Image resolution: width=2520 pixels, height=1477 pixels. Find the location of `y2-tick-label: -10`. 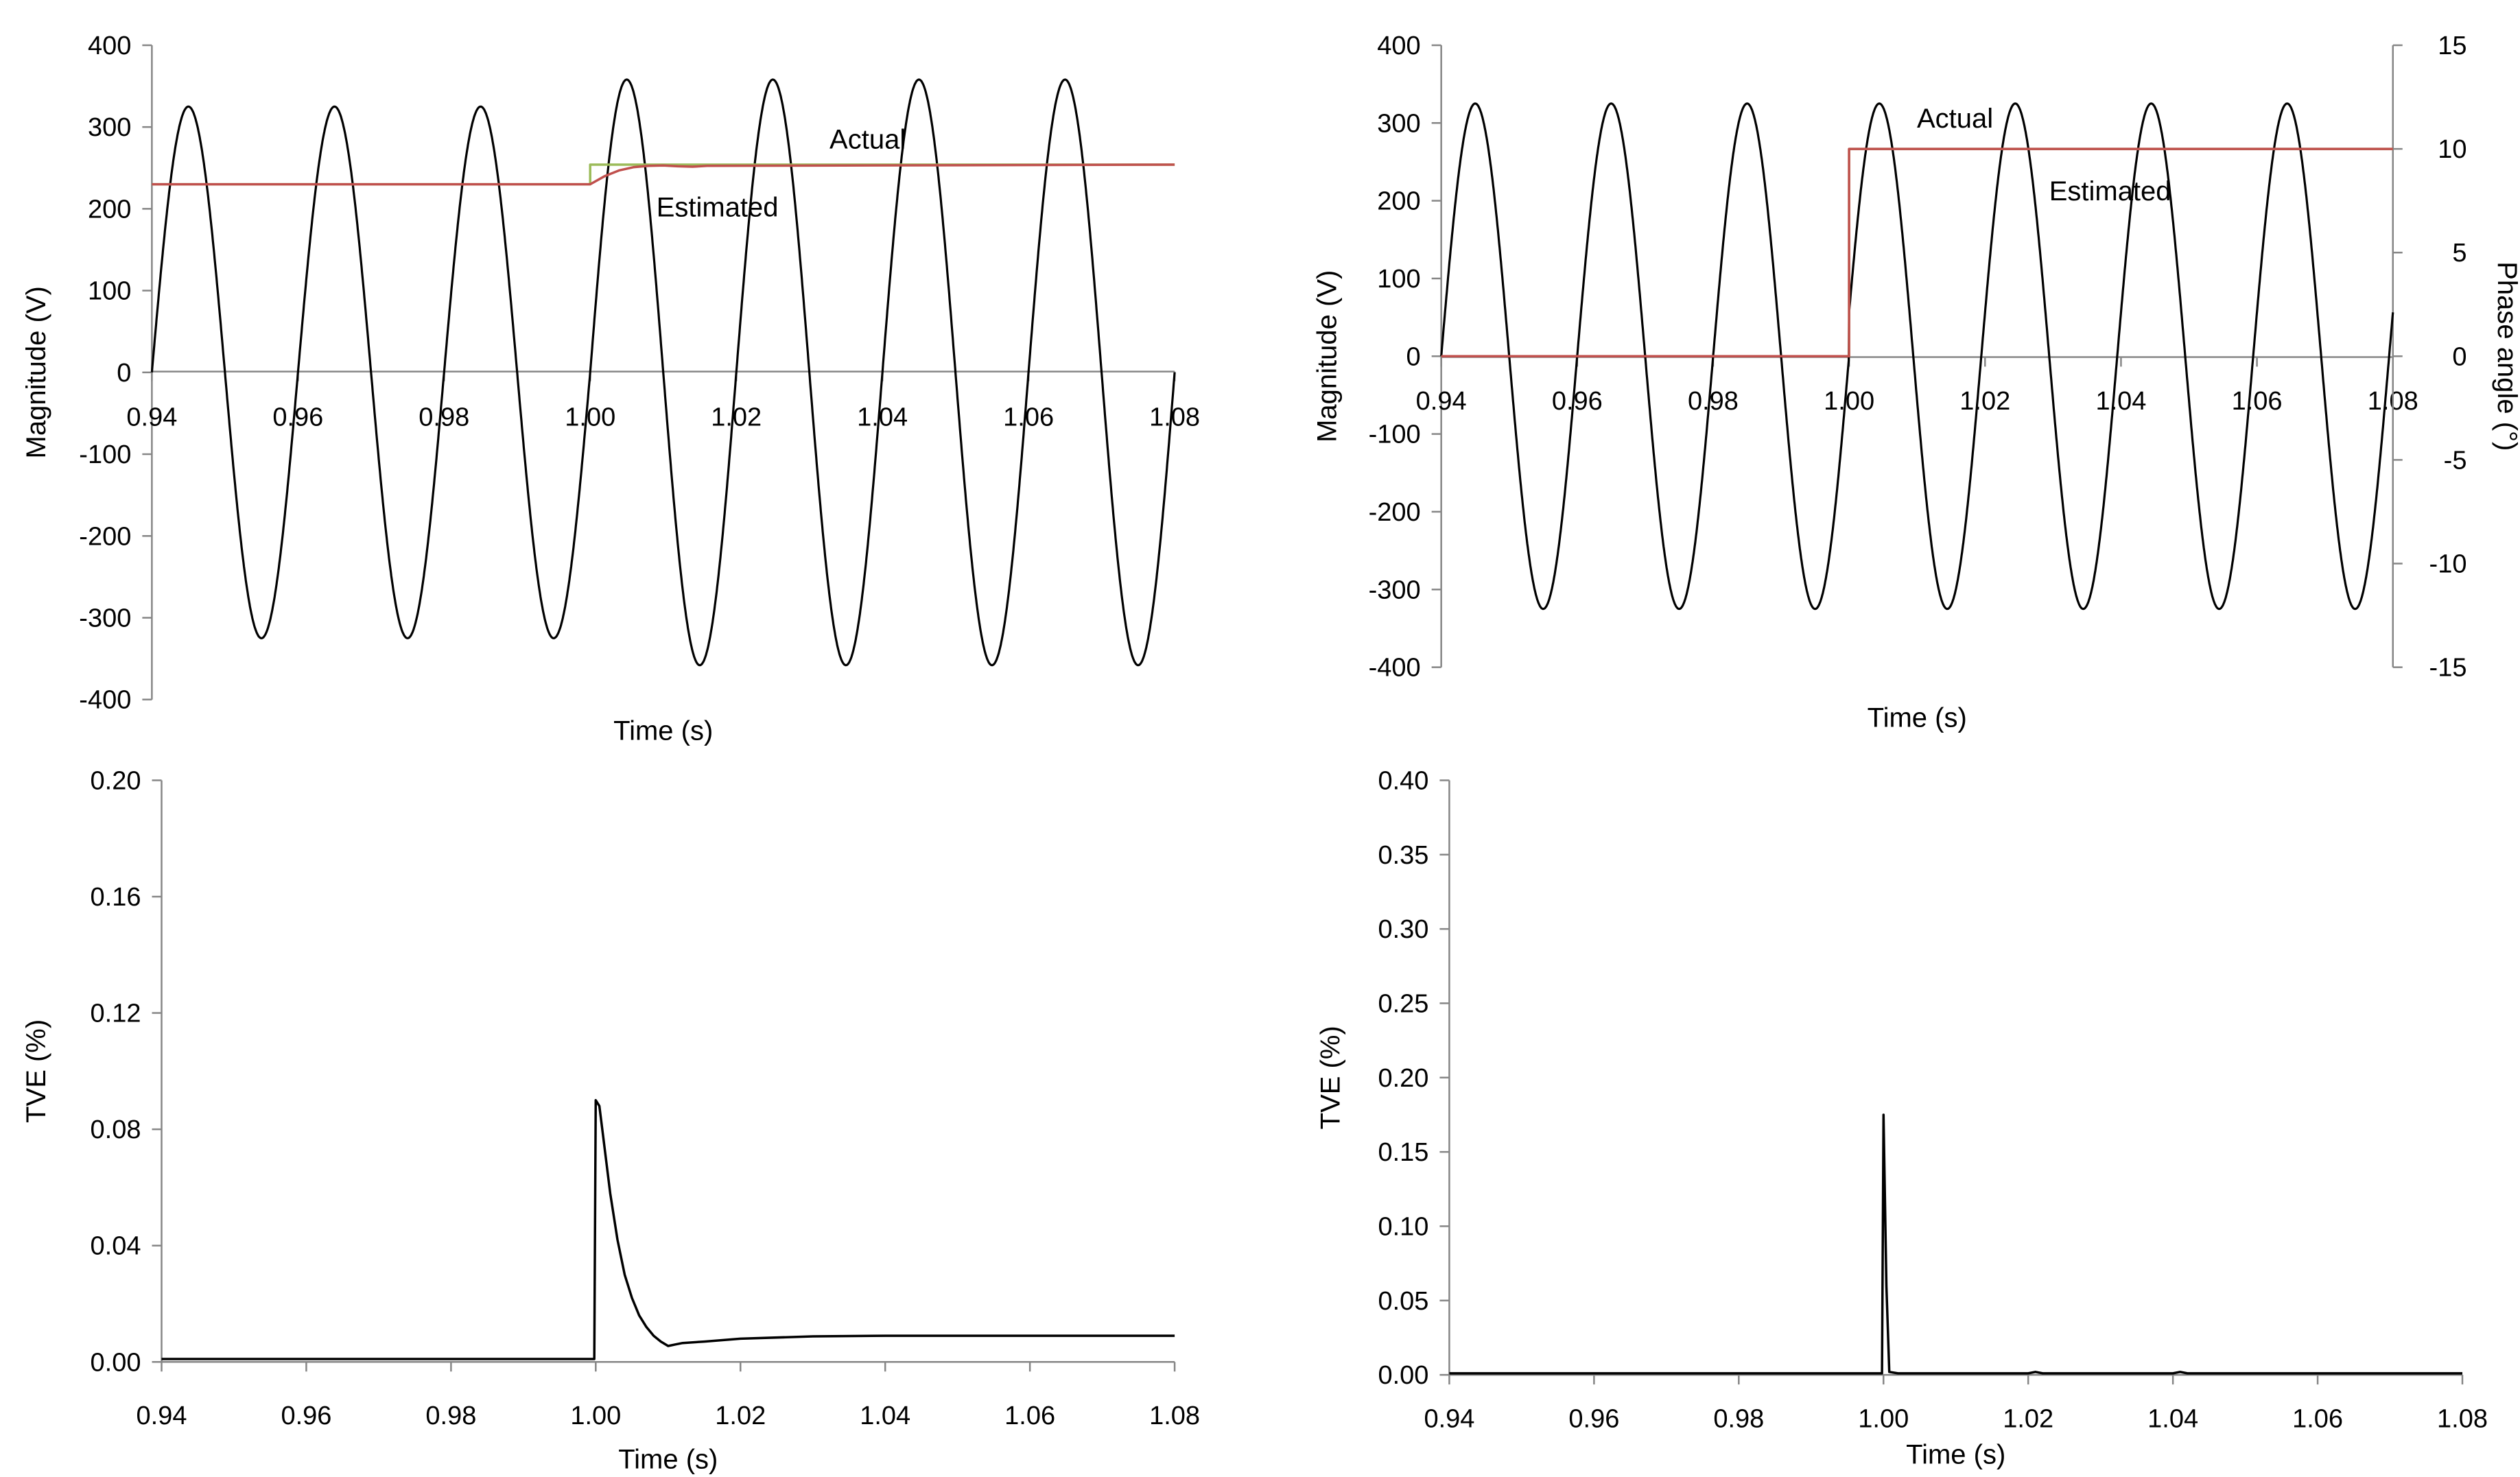

y2-tick-label: -10 is located at coordinates (2448, 564).